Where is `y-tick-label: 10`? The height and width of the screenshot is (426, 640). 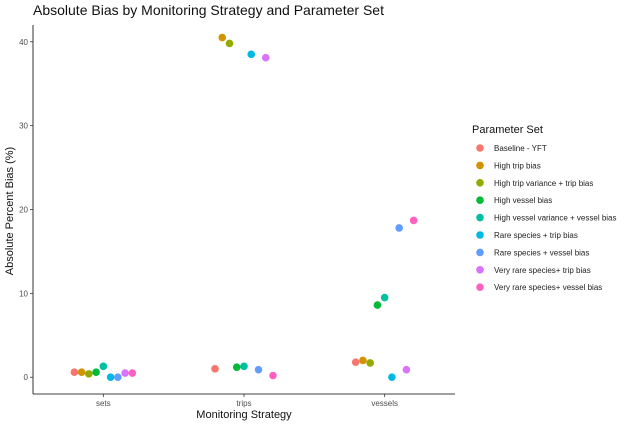 y-tick-label: 10 is located at coordinates (23, 293).